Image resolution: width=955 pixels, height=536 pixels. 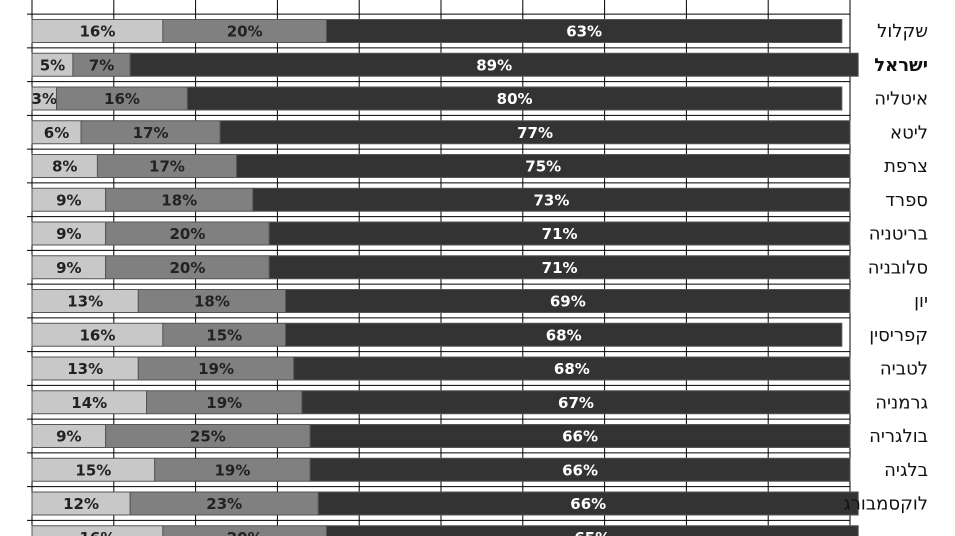 What do you see at coordinates (56, 133) in the screenshot?
I see `value-label: 6%` at bounding box center [56, 133].